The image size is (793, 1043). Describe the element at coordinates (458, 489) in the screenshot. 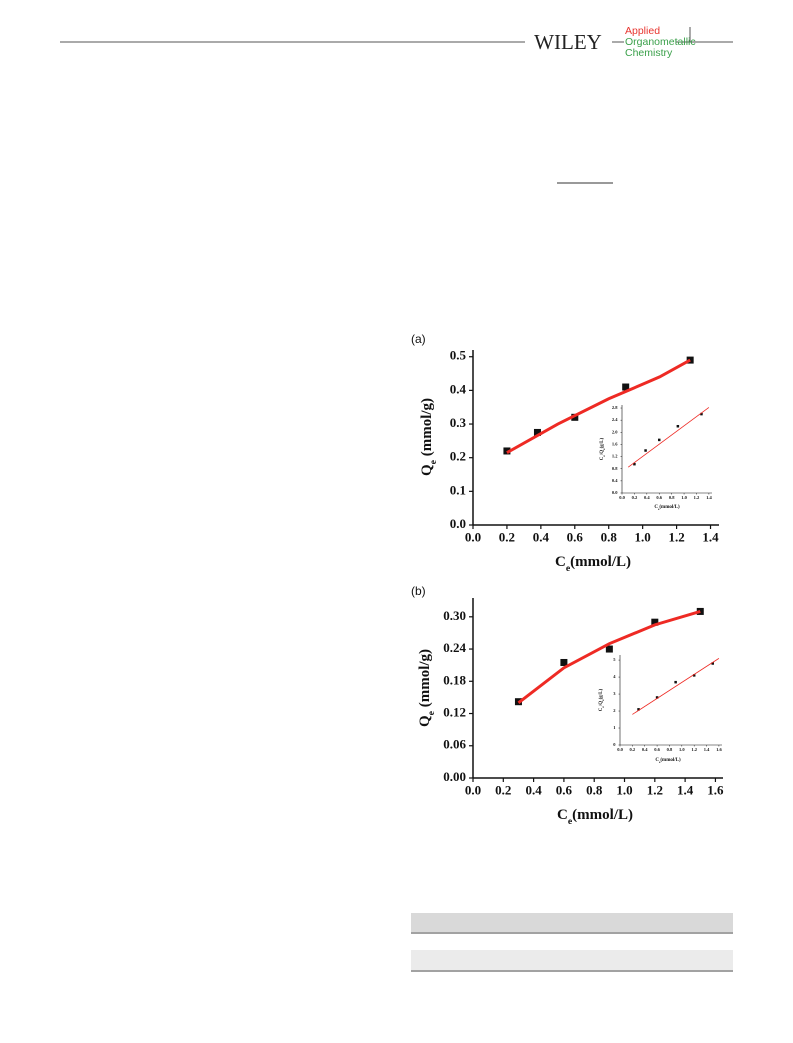

I see `y-tick-label: 0.1` at that location.